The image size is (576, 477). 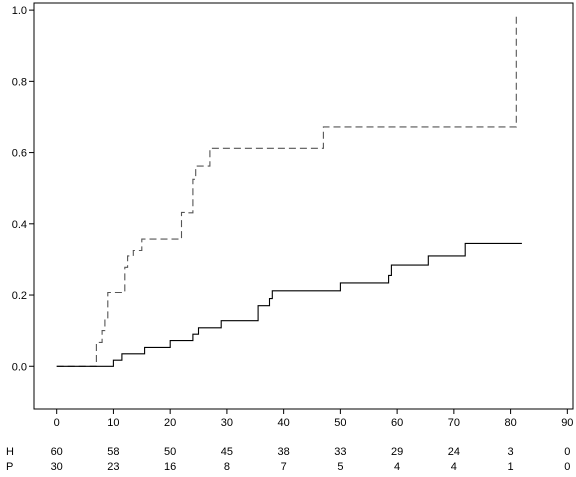 What do you see at coordinates (57, 467) in the screenshot?
I see `risk-table-cell: 30` at bounding box center [57, 467].